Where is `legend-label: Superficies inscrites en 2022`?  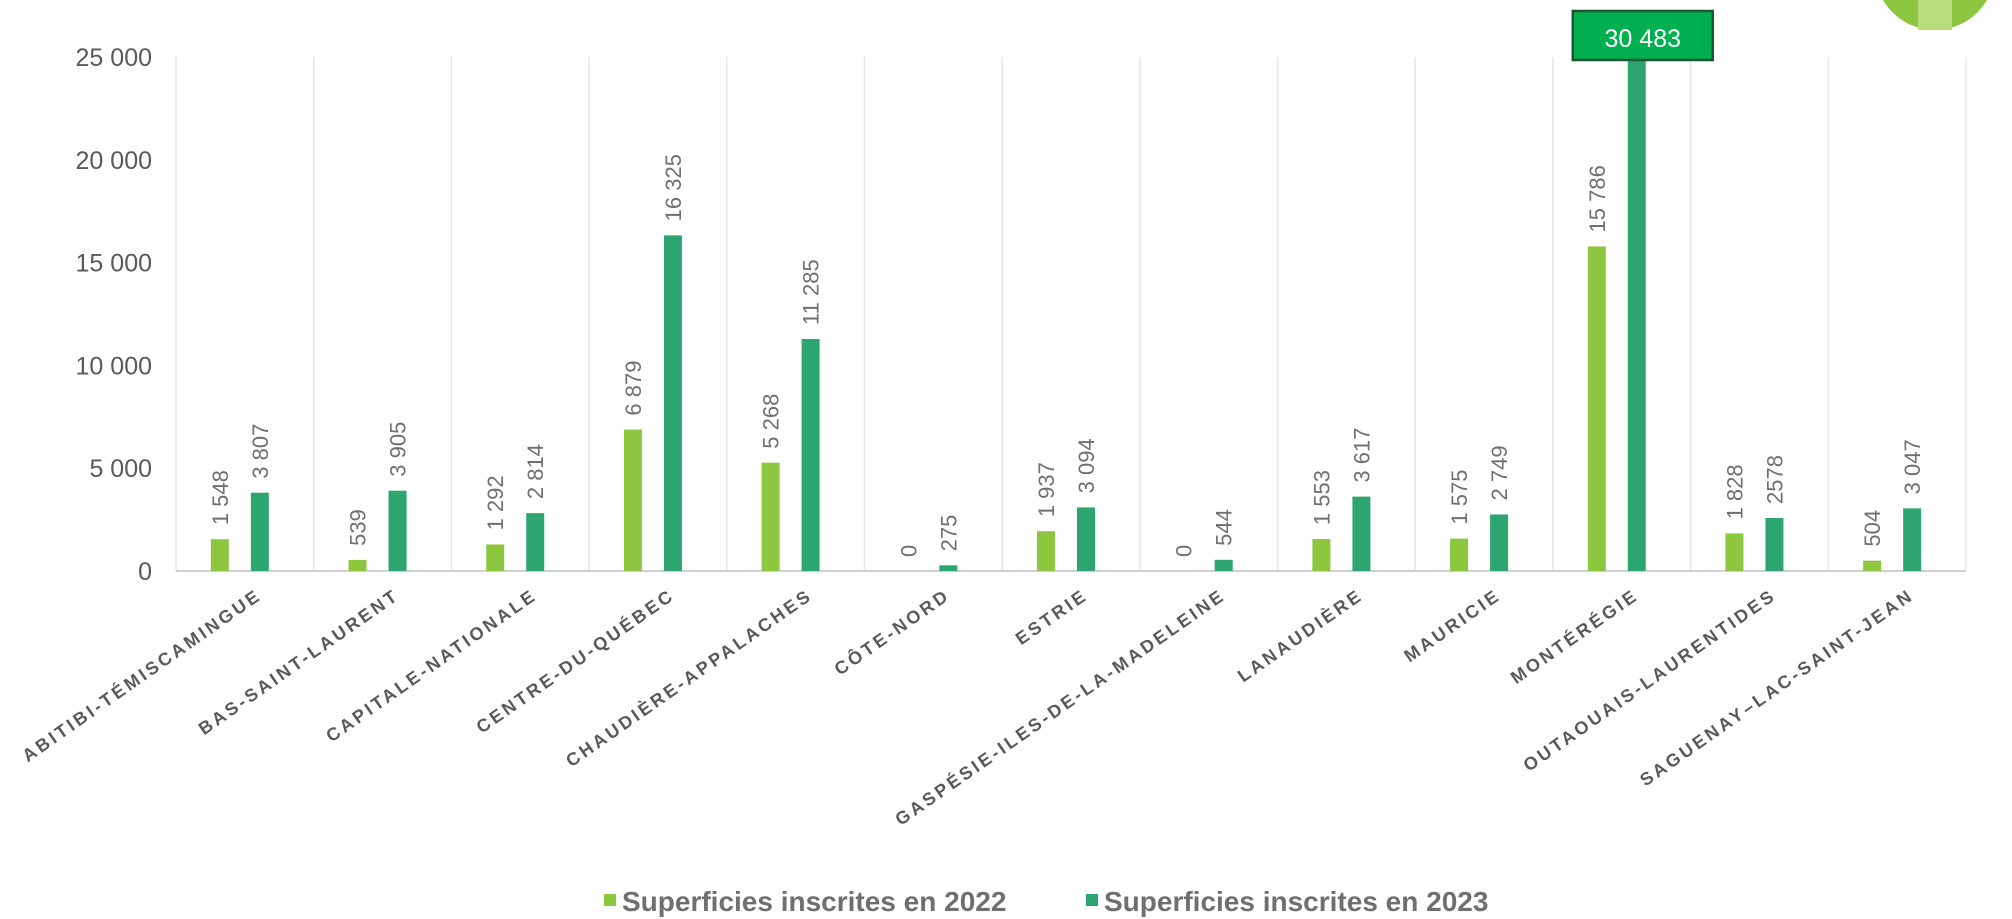
legend-label: Superficies inscrites en 2022 is located at coordinates (814, 901).